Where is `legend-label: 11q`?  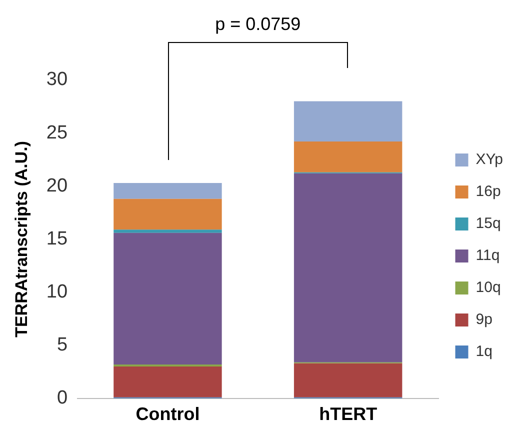 legend-label: 11q is located at coordinates (488, 255).